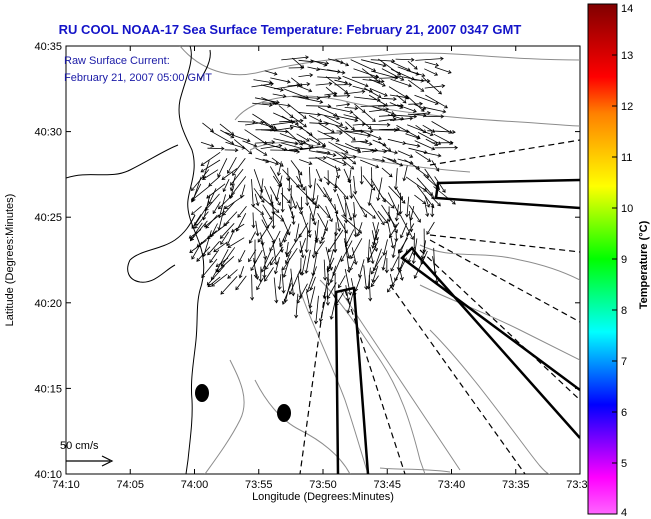 This screenshot has width=651, height=519. Describe the element at coordinates (138, 78) in the screenshot. I see `legend-line-2: February 21, 2007 05:00 GMT` at that location.